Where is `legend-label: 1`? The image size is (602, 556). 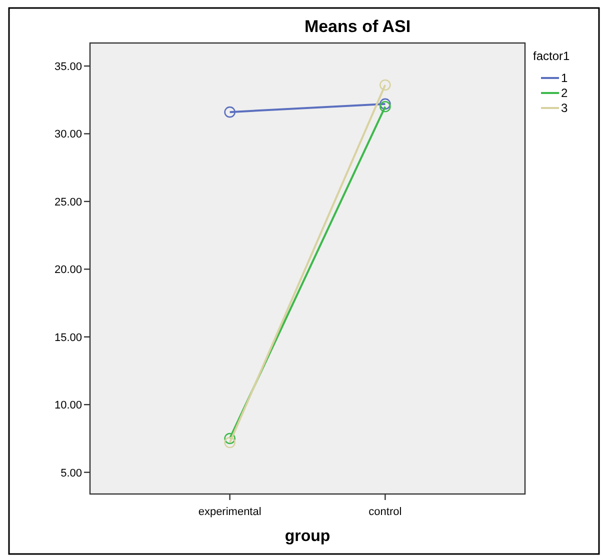
legend-label: 1 is located at coordinates (564, 78).